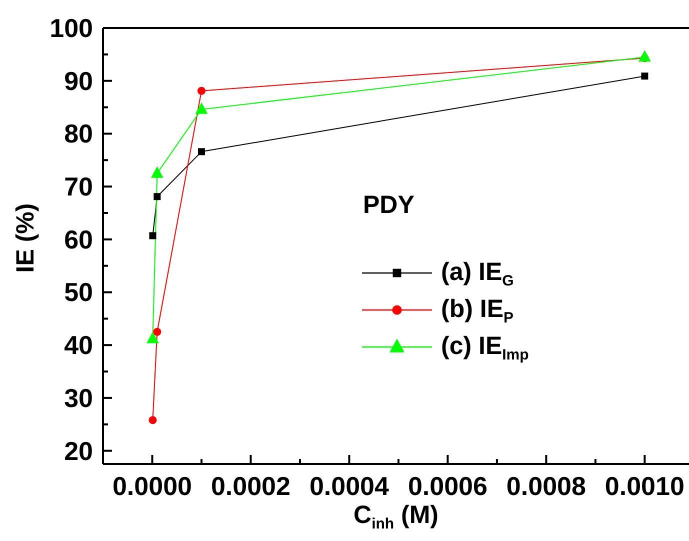  Describe the element at coordinates (396, 516) in the screenshot. I see `x-axis-title: C$_{inh}$ (M)` at that location.